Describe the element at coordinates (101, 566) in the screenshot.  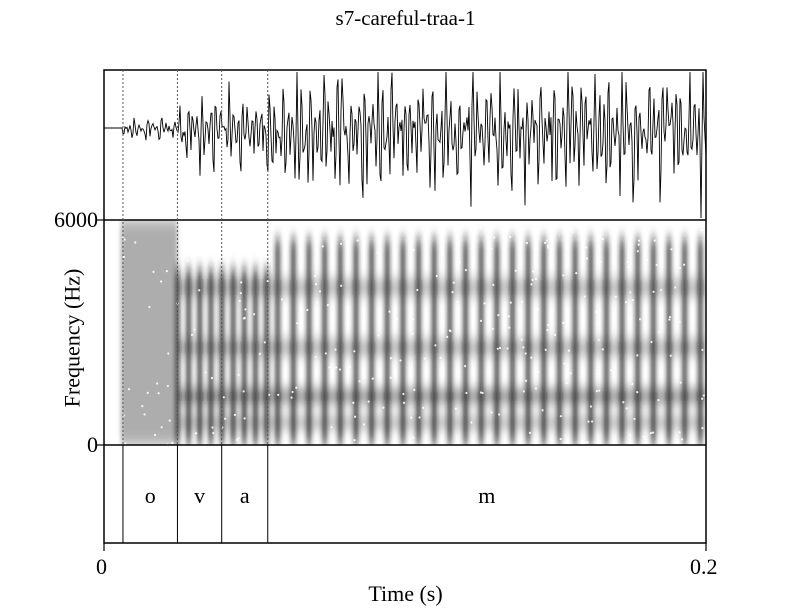
I see `x-tick-label-min: 0` at that location.